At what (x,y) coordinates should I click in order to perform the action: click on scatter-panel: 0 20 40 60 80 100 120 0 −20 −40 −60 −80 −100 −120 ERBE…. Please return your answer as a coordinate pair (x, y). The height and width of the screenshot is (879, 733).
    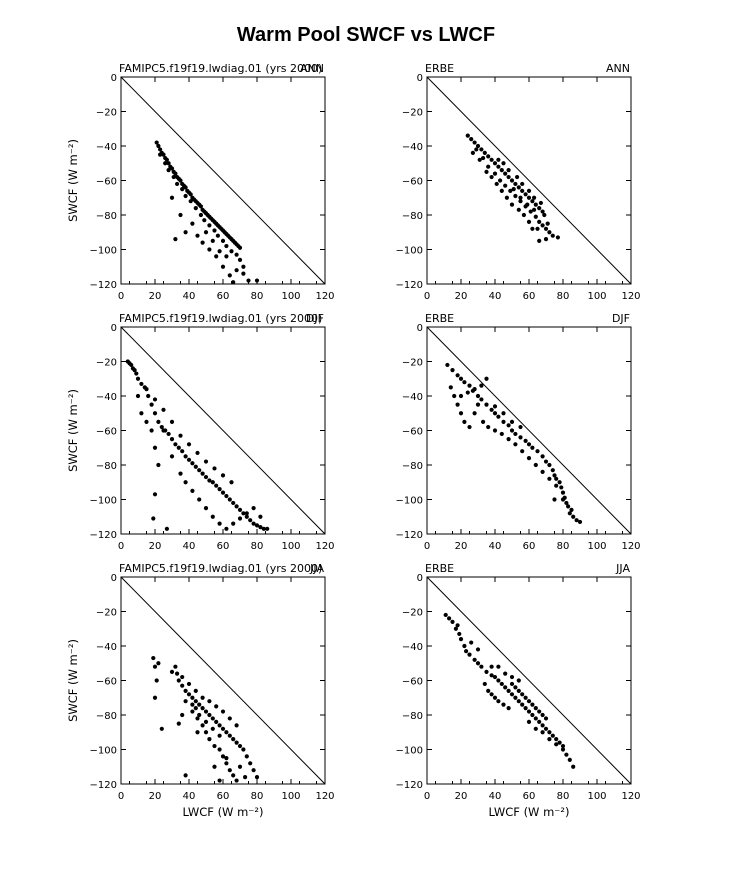
    Looking at the image, I should click on (518, 182).